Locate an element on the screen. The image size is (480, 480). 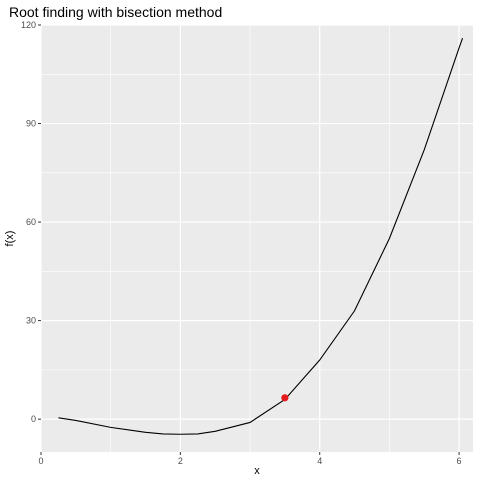
x-tick-label: 4 is located at coordinates (319, 461).